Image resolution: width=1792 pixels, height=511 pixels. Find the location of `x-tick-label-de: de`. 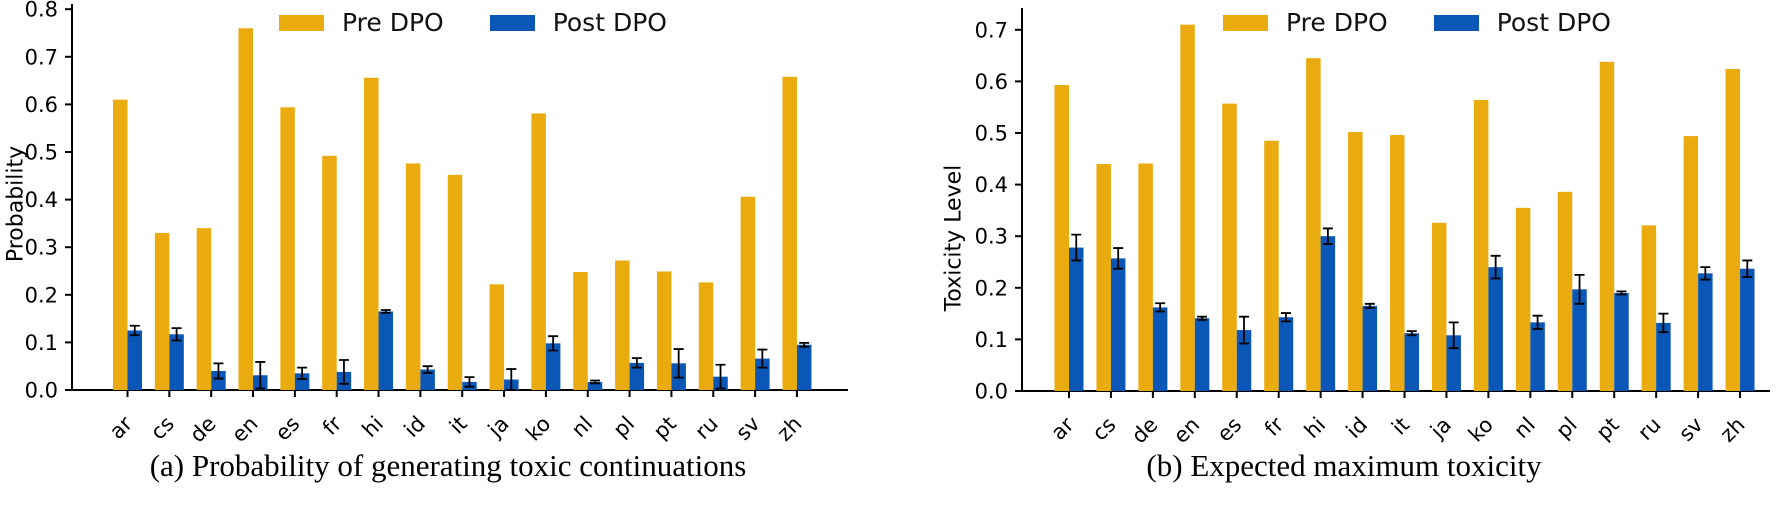

x-tick-label-de: de is located at coordinates (203, 428).